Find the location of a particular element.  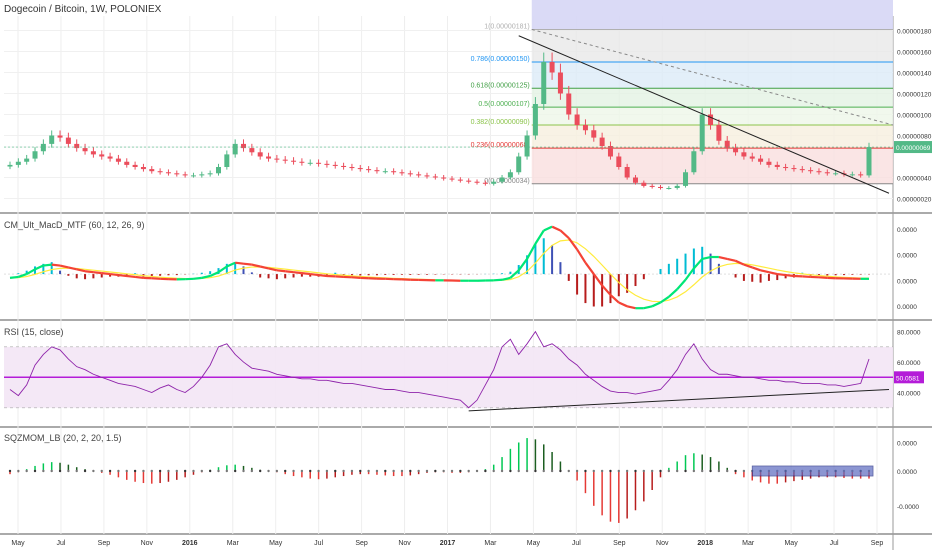

fib-level-label: 0.786(0.00000150) is located at coordinates (500, 59).